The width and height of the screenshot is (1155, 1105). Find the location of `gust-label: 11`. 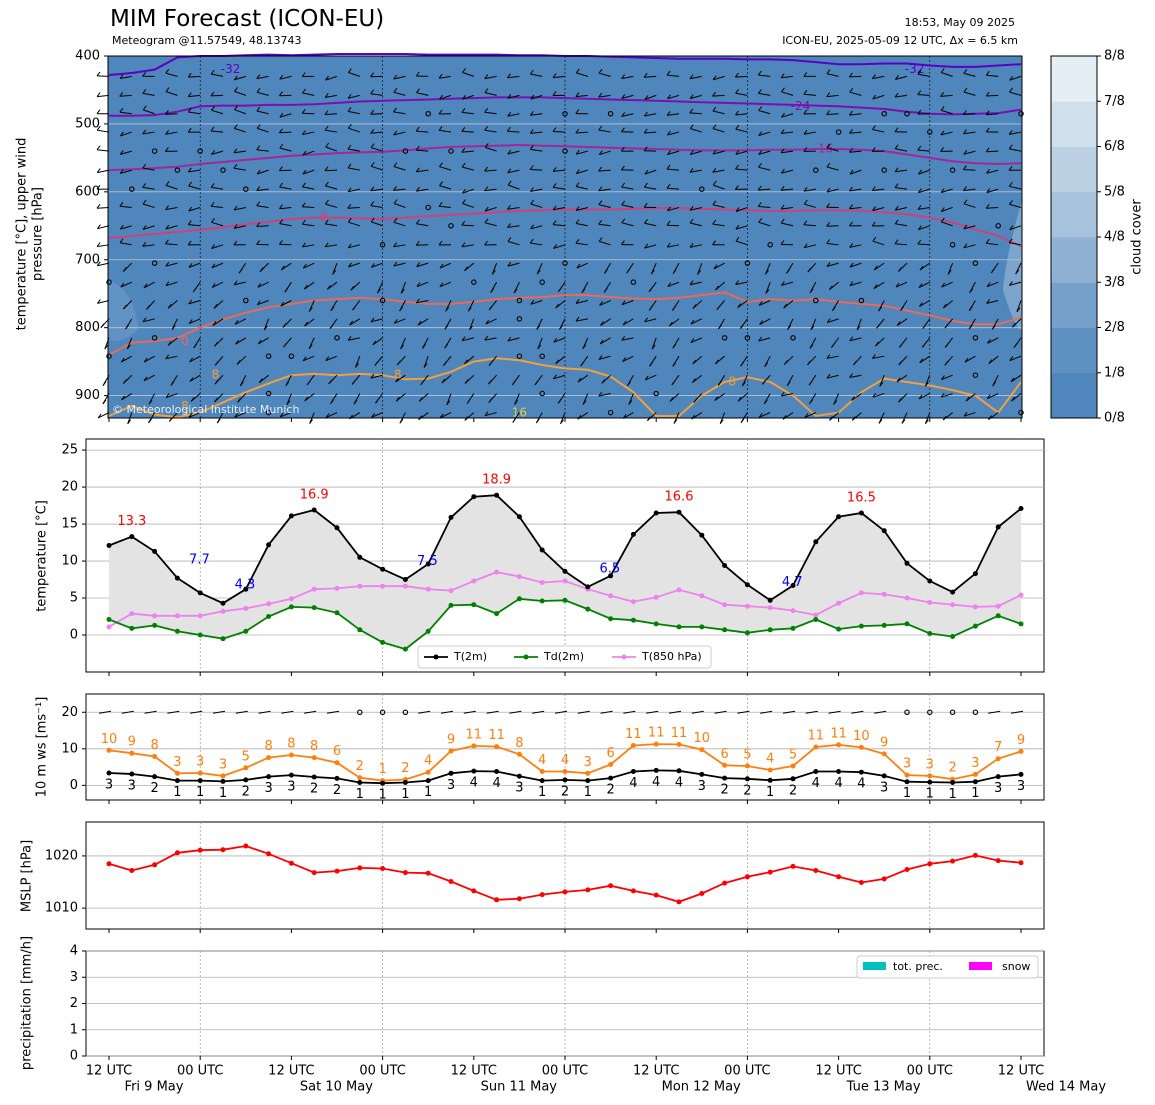

gust-label: 11 is located at coordinates (679, 733).